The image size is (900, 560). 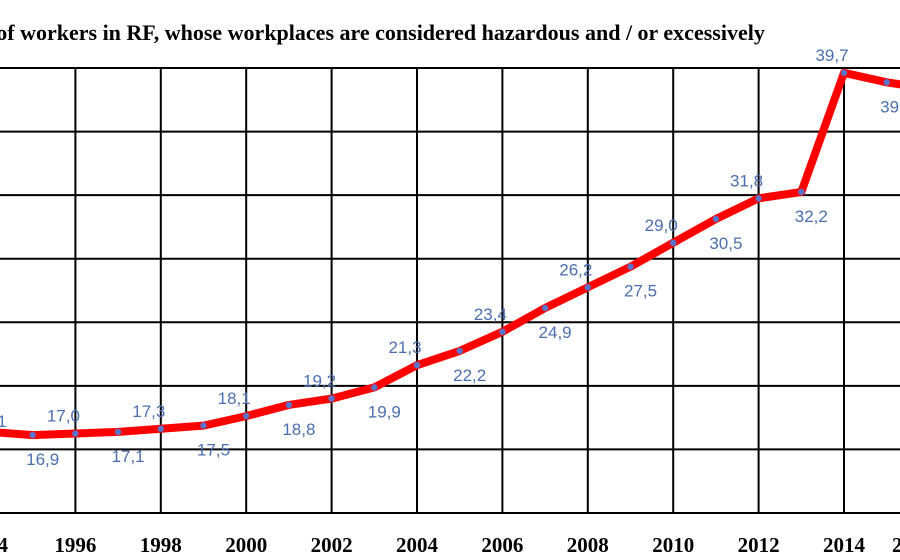 I want to click on data-label: 17,3, so click(x=148, y=411).